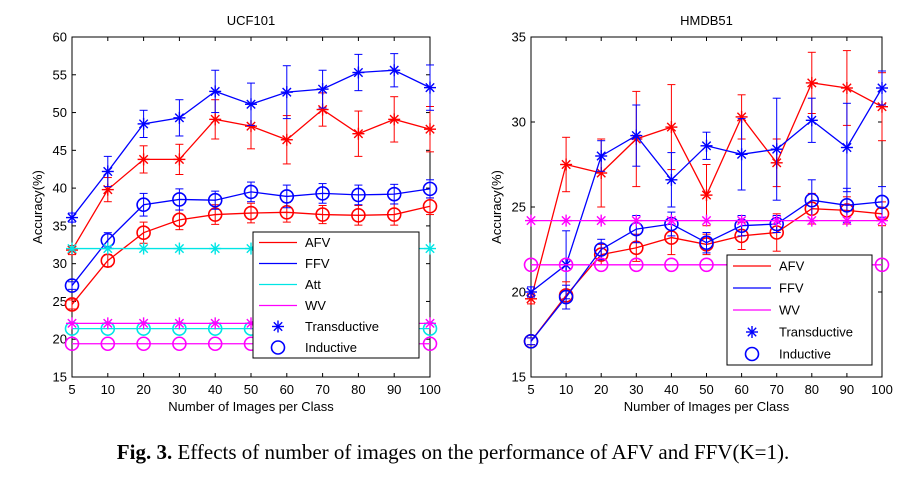 The height and width of the screenshot is (491, 906). What do you see at coordinates (251, 20) in the screenshot?
I see `chart-title: UCF101` at bounding box center [251, 20].